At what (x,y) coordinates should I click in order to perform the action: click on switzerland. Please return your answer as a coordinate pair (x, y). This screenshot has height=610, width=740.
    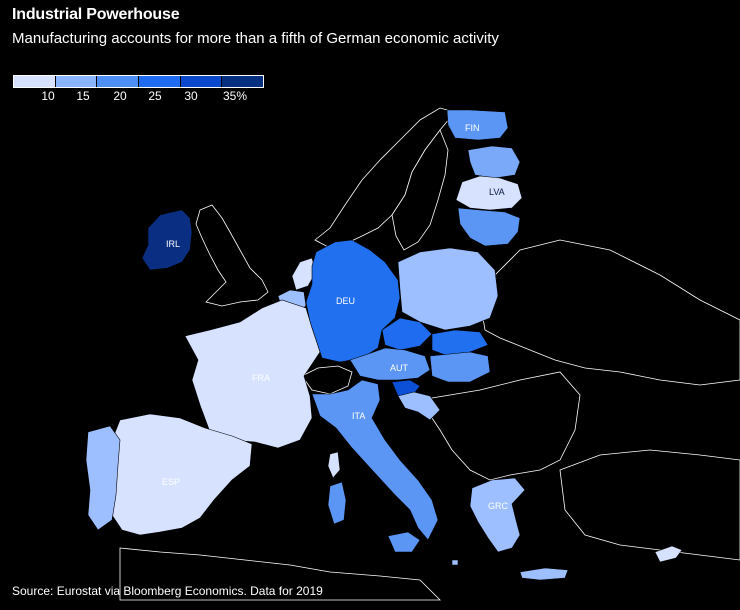
    Looking at the image, I should click on (327, 380).